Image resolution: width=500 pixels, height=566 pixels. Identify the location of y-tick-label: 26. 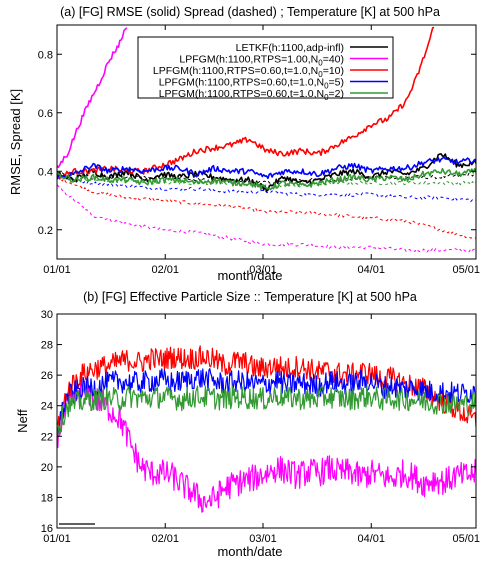
(47, 376).